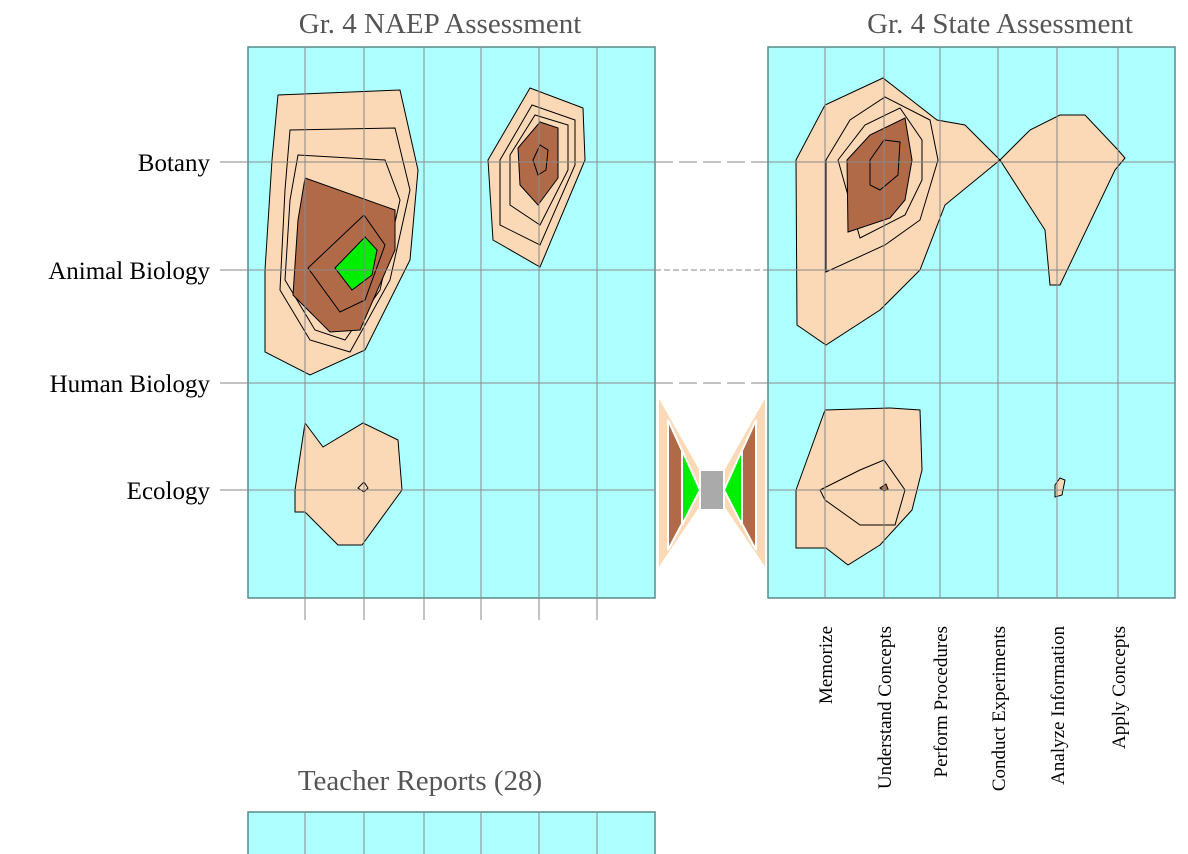  What do you see at coordinates (1000, 24) in the screenshot?
I see `panel-title: Gr. 4 State Assessment` at bounding box center [1000, 24].